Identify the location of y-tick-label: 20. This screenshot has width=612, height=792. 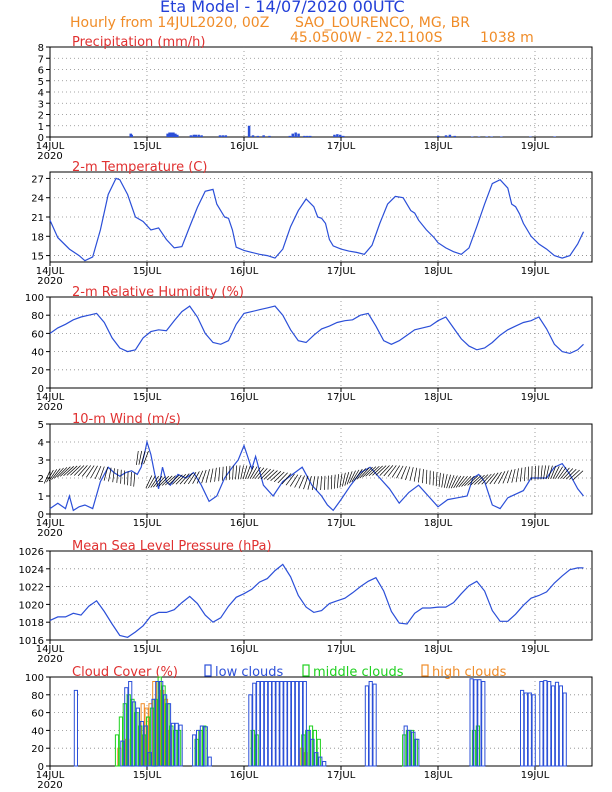
(37, 749).